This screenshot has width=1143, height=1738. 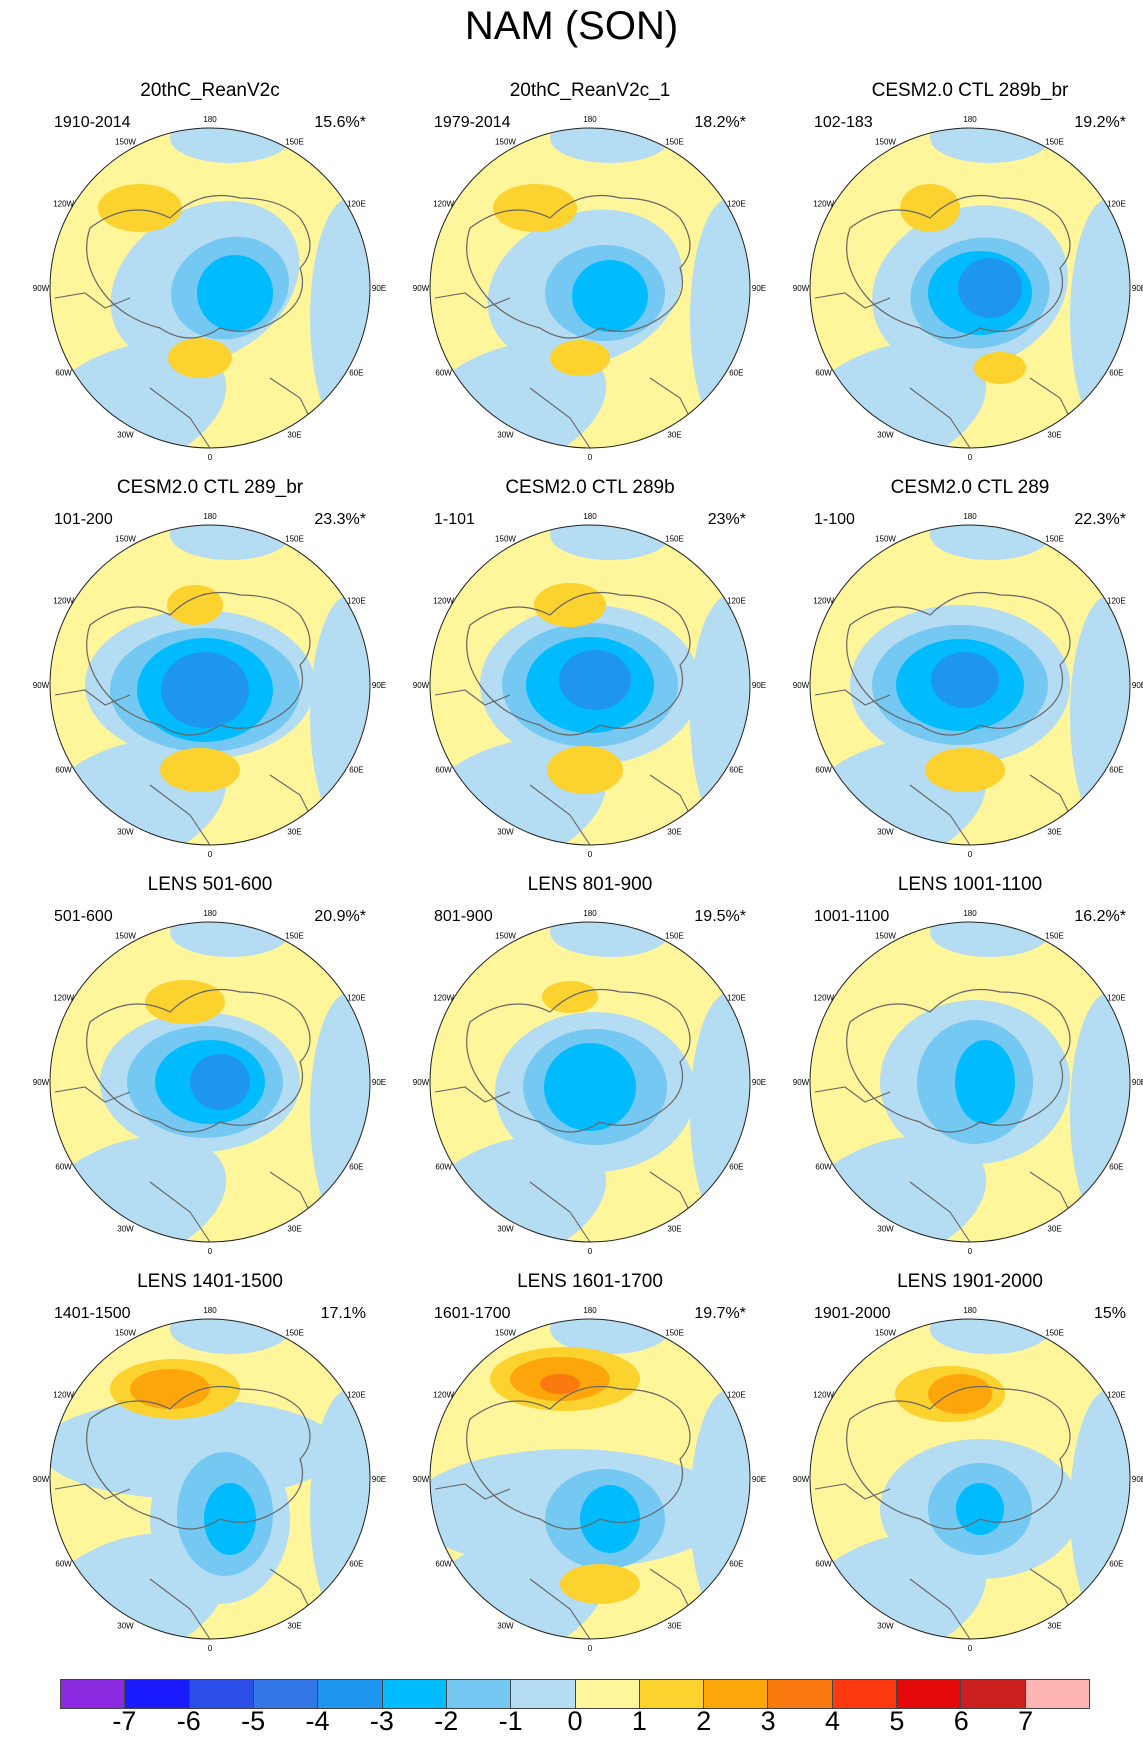 What do you see at coordinates (210, 884) in the screenshot?
I see `panel-title: LENS 501-600` at bounding box center [210, 884].